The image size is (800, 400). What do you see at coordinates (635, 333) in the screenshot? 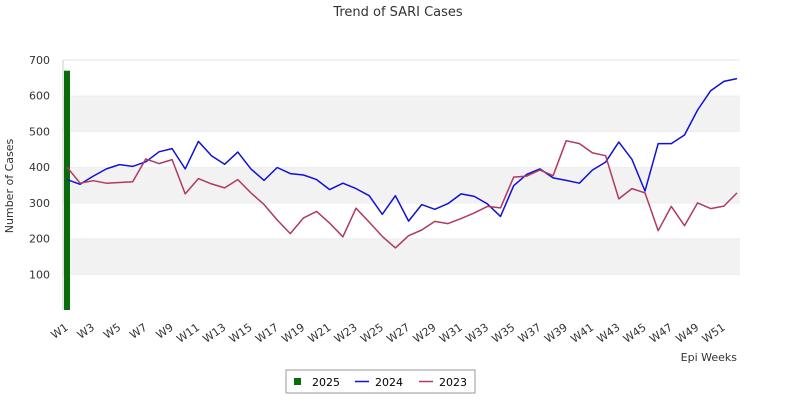
I see `x-tick-label: W45` at bounding box center [635, 333].